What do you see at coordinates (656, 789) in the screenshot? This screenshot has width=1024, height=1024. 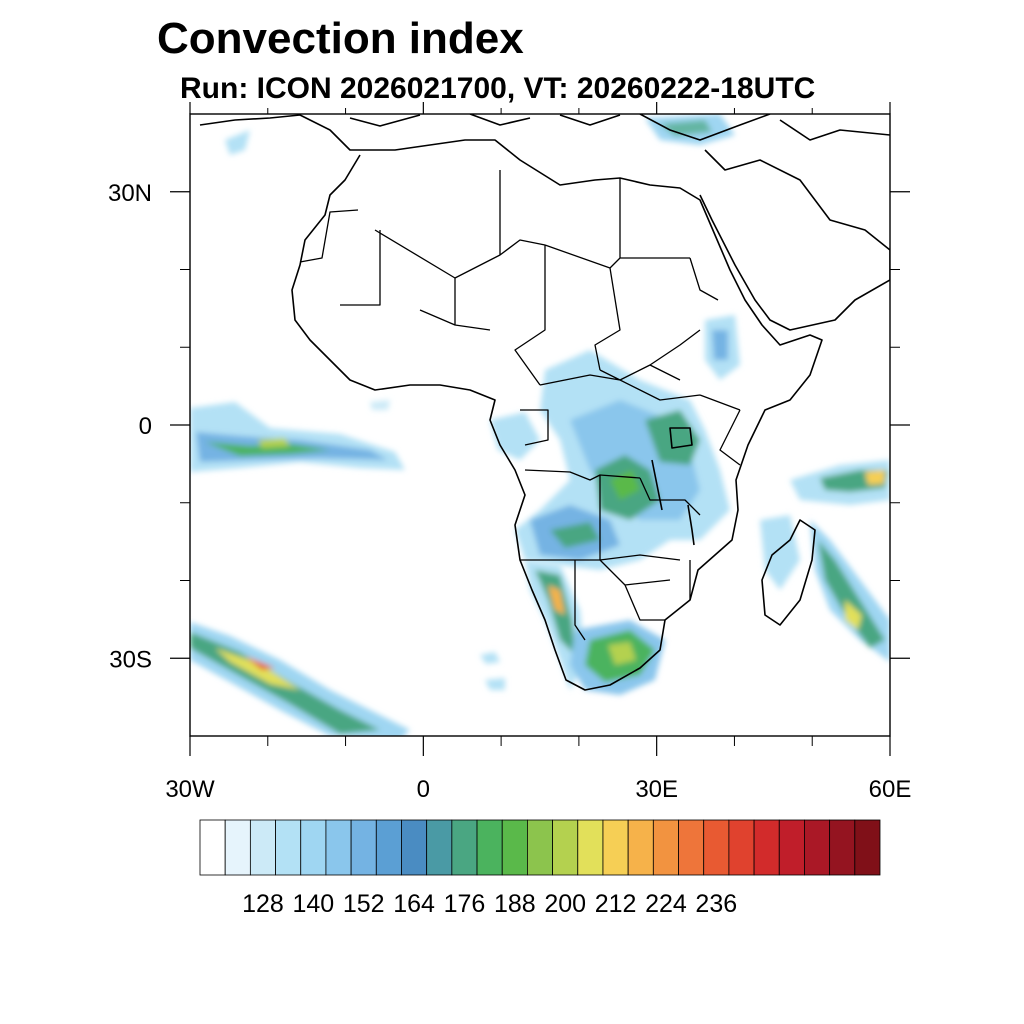 I see `lon-tick-label: 30E` at bounding box center [656, 789].